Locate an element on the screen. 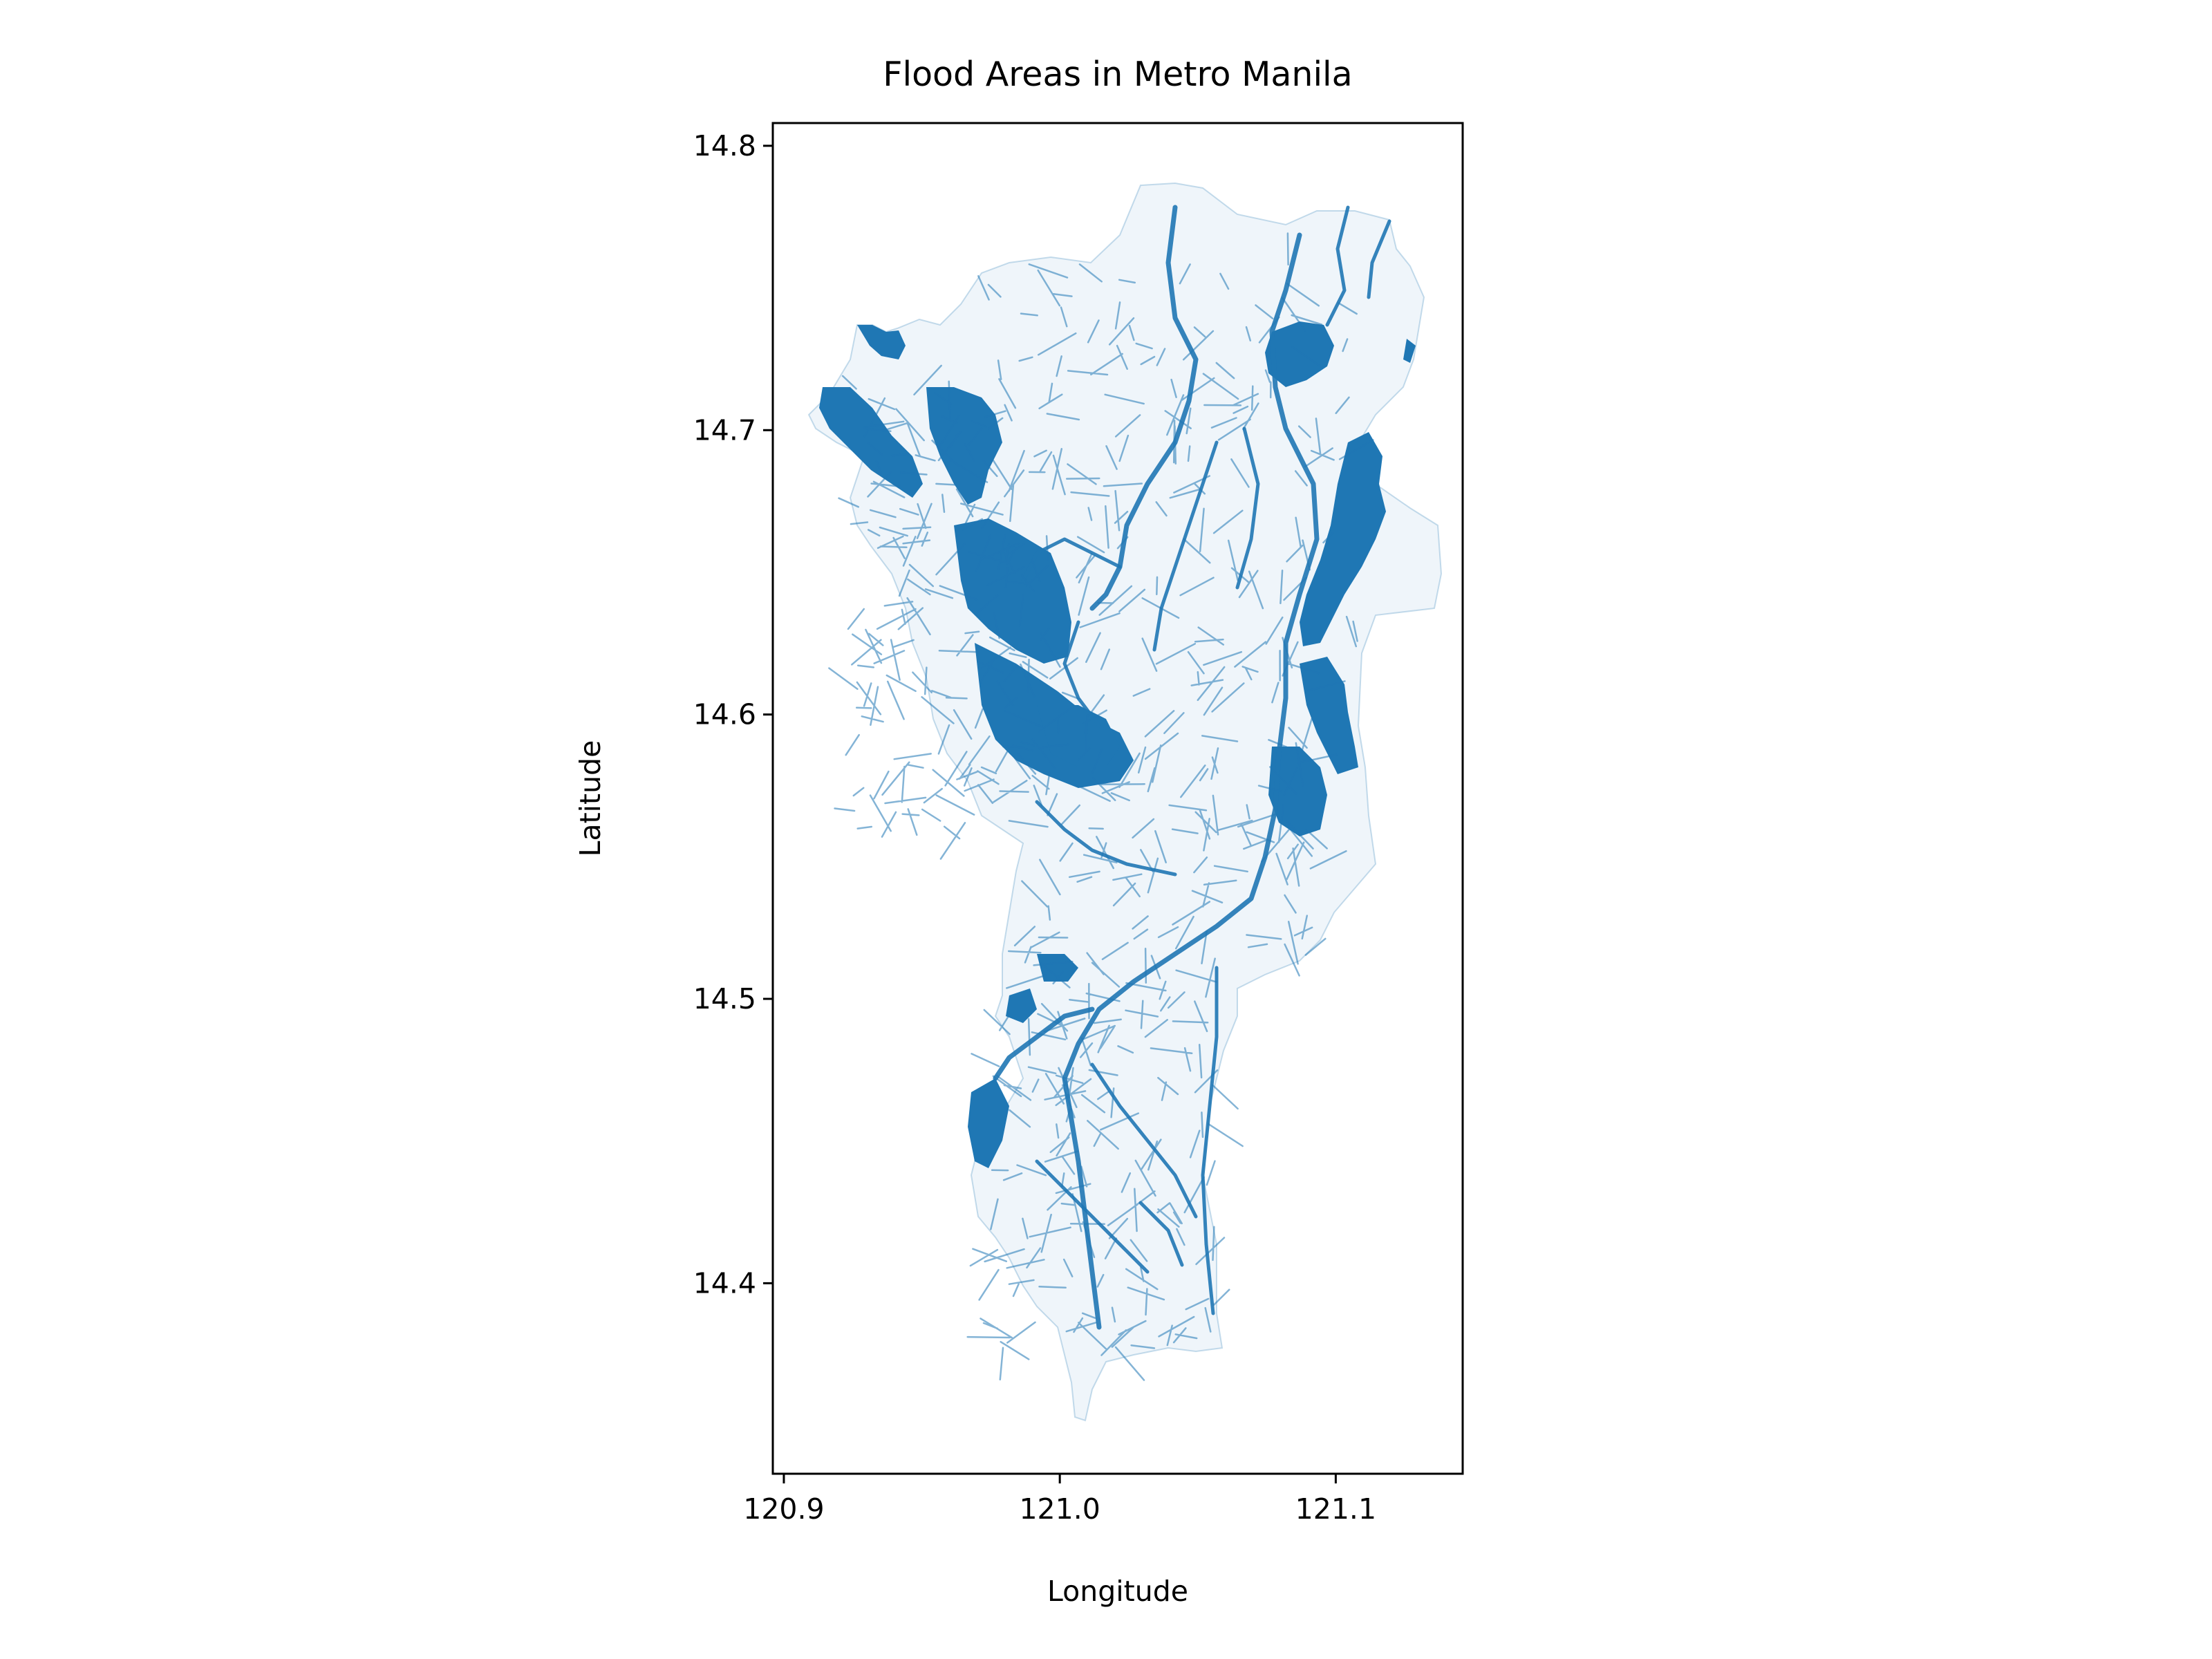  y-axis-label: Latitude is located at coordinates (590, 798).